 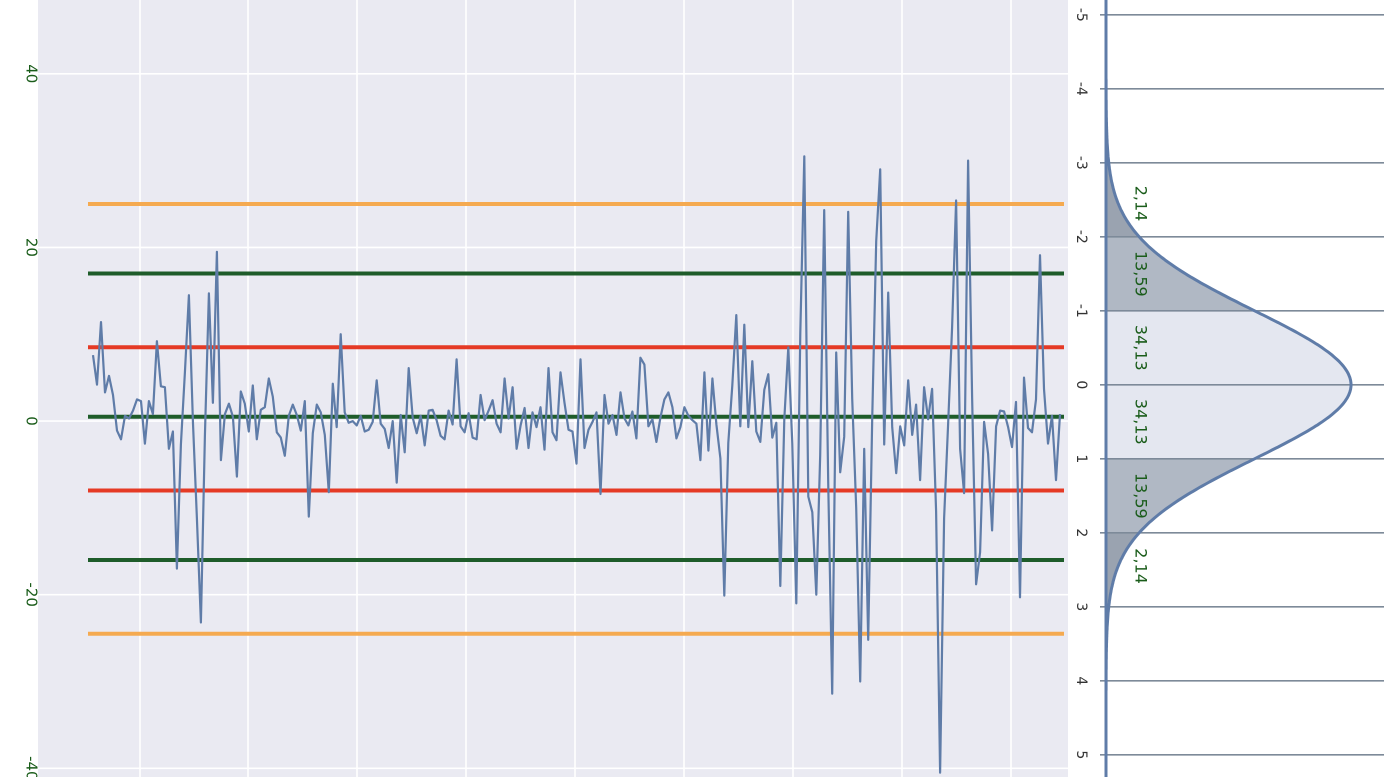 I want to click on sigma-tick-label: -4, so click(x=1081, y=89).